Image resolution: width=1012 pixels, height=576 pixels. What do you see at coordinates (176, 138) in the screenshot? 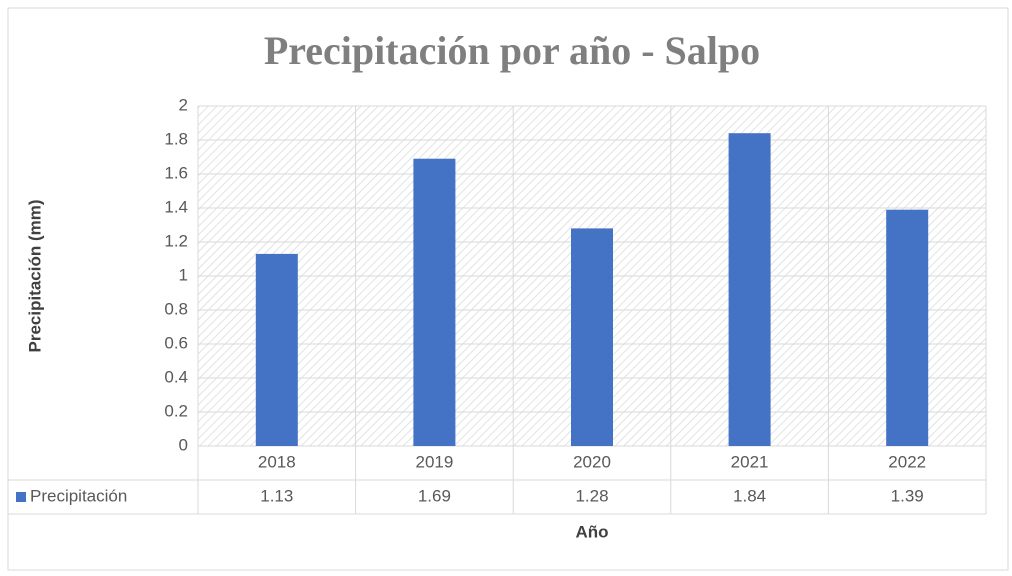
I see `y-tick-label: 1.8` at bounding box center [176, 138].